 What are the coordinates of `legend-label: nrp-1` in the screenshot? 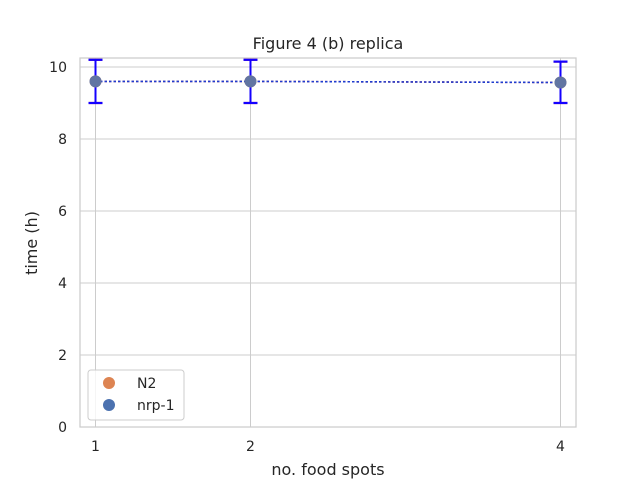 It's located at (155, 406).